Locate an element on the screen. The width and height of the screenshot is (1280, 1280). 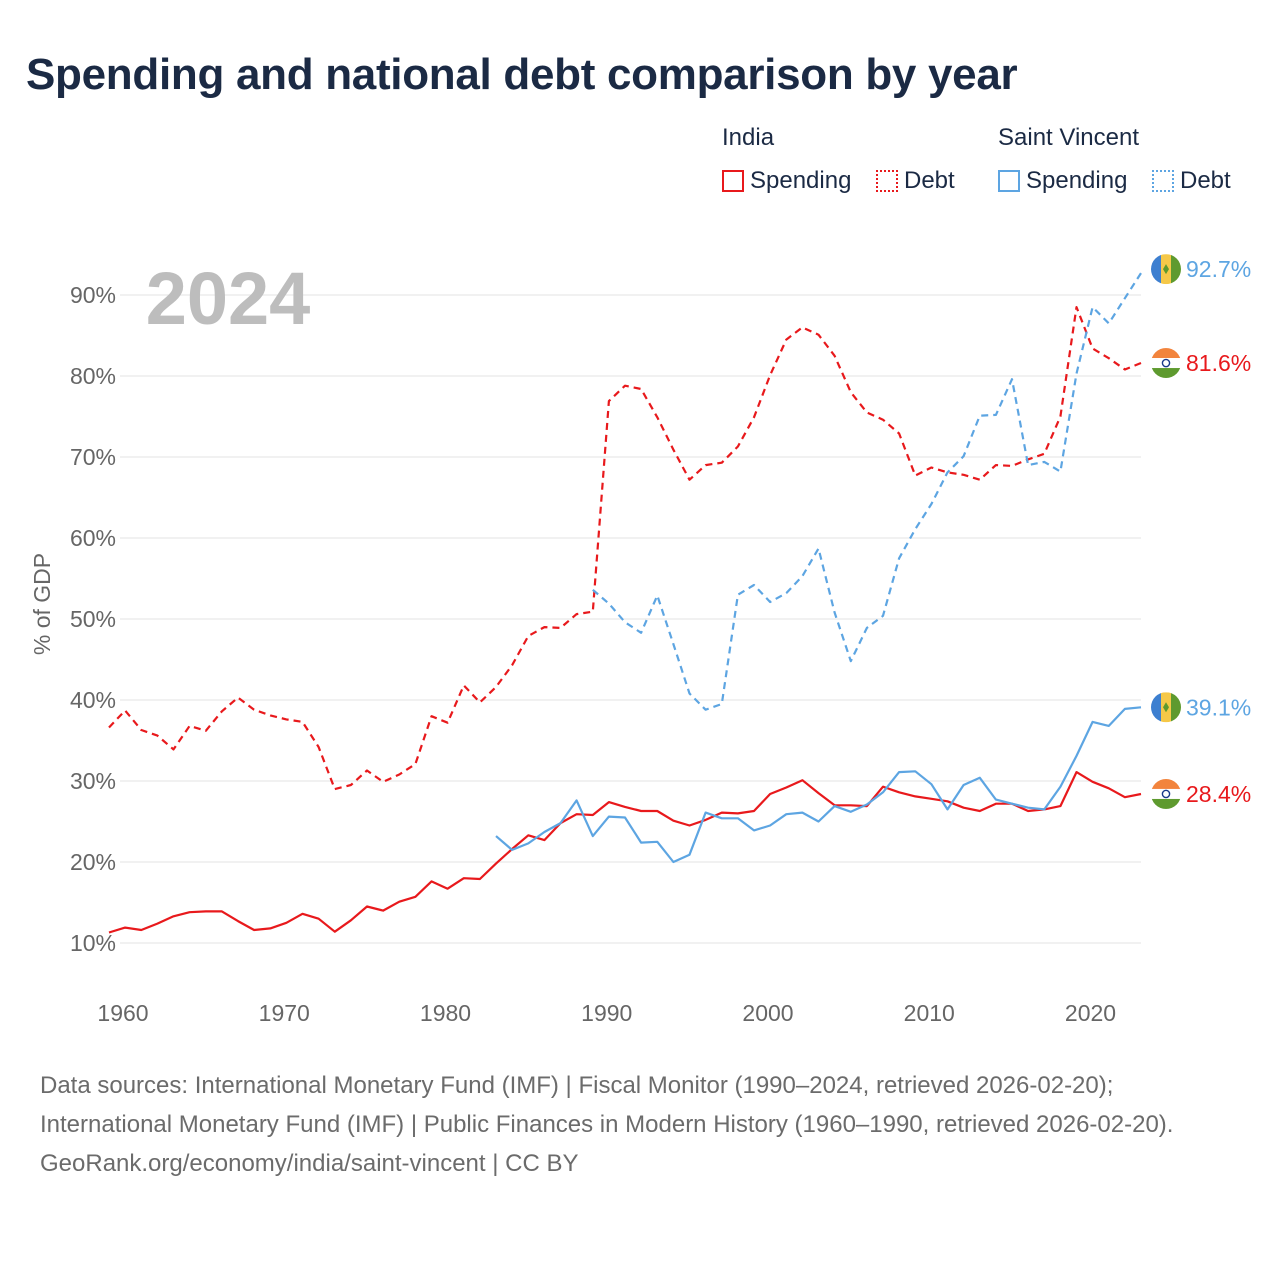
x-tick-label: 2010 is located at coordinates (929, 1013).